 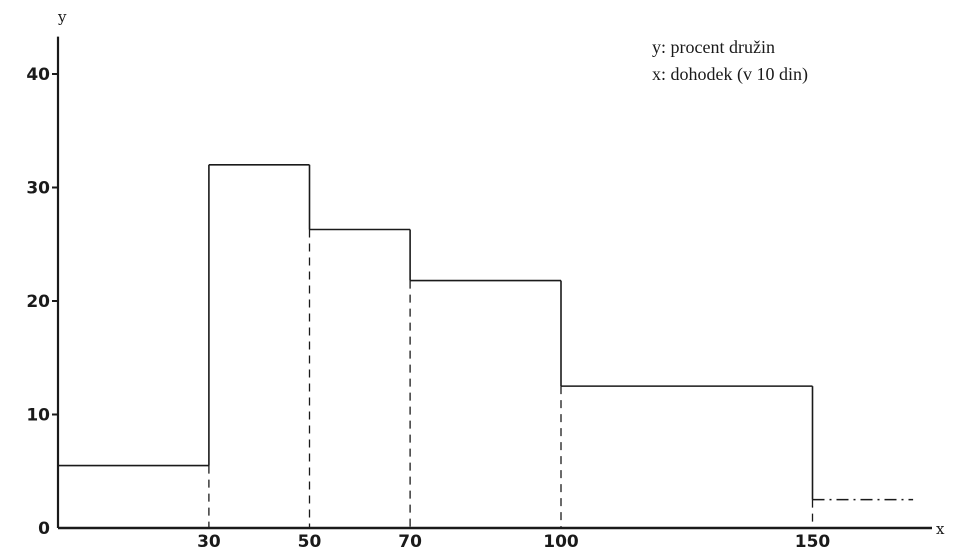 I want to click on legend-entry-x: x: dohodek (v 10 din), so click(x=730, y=74).